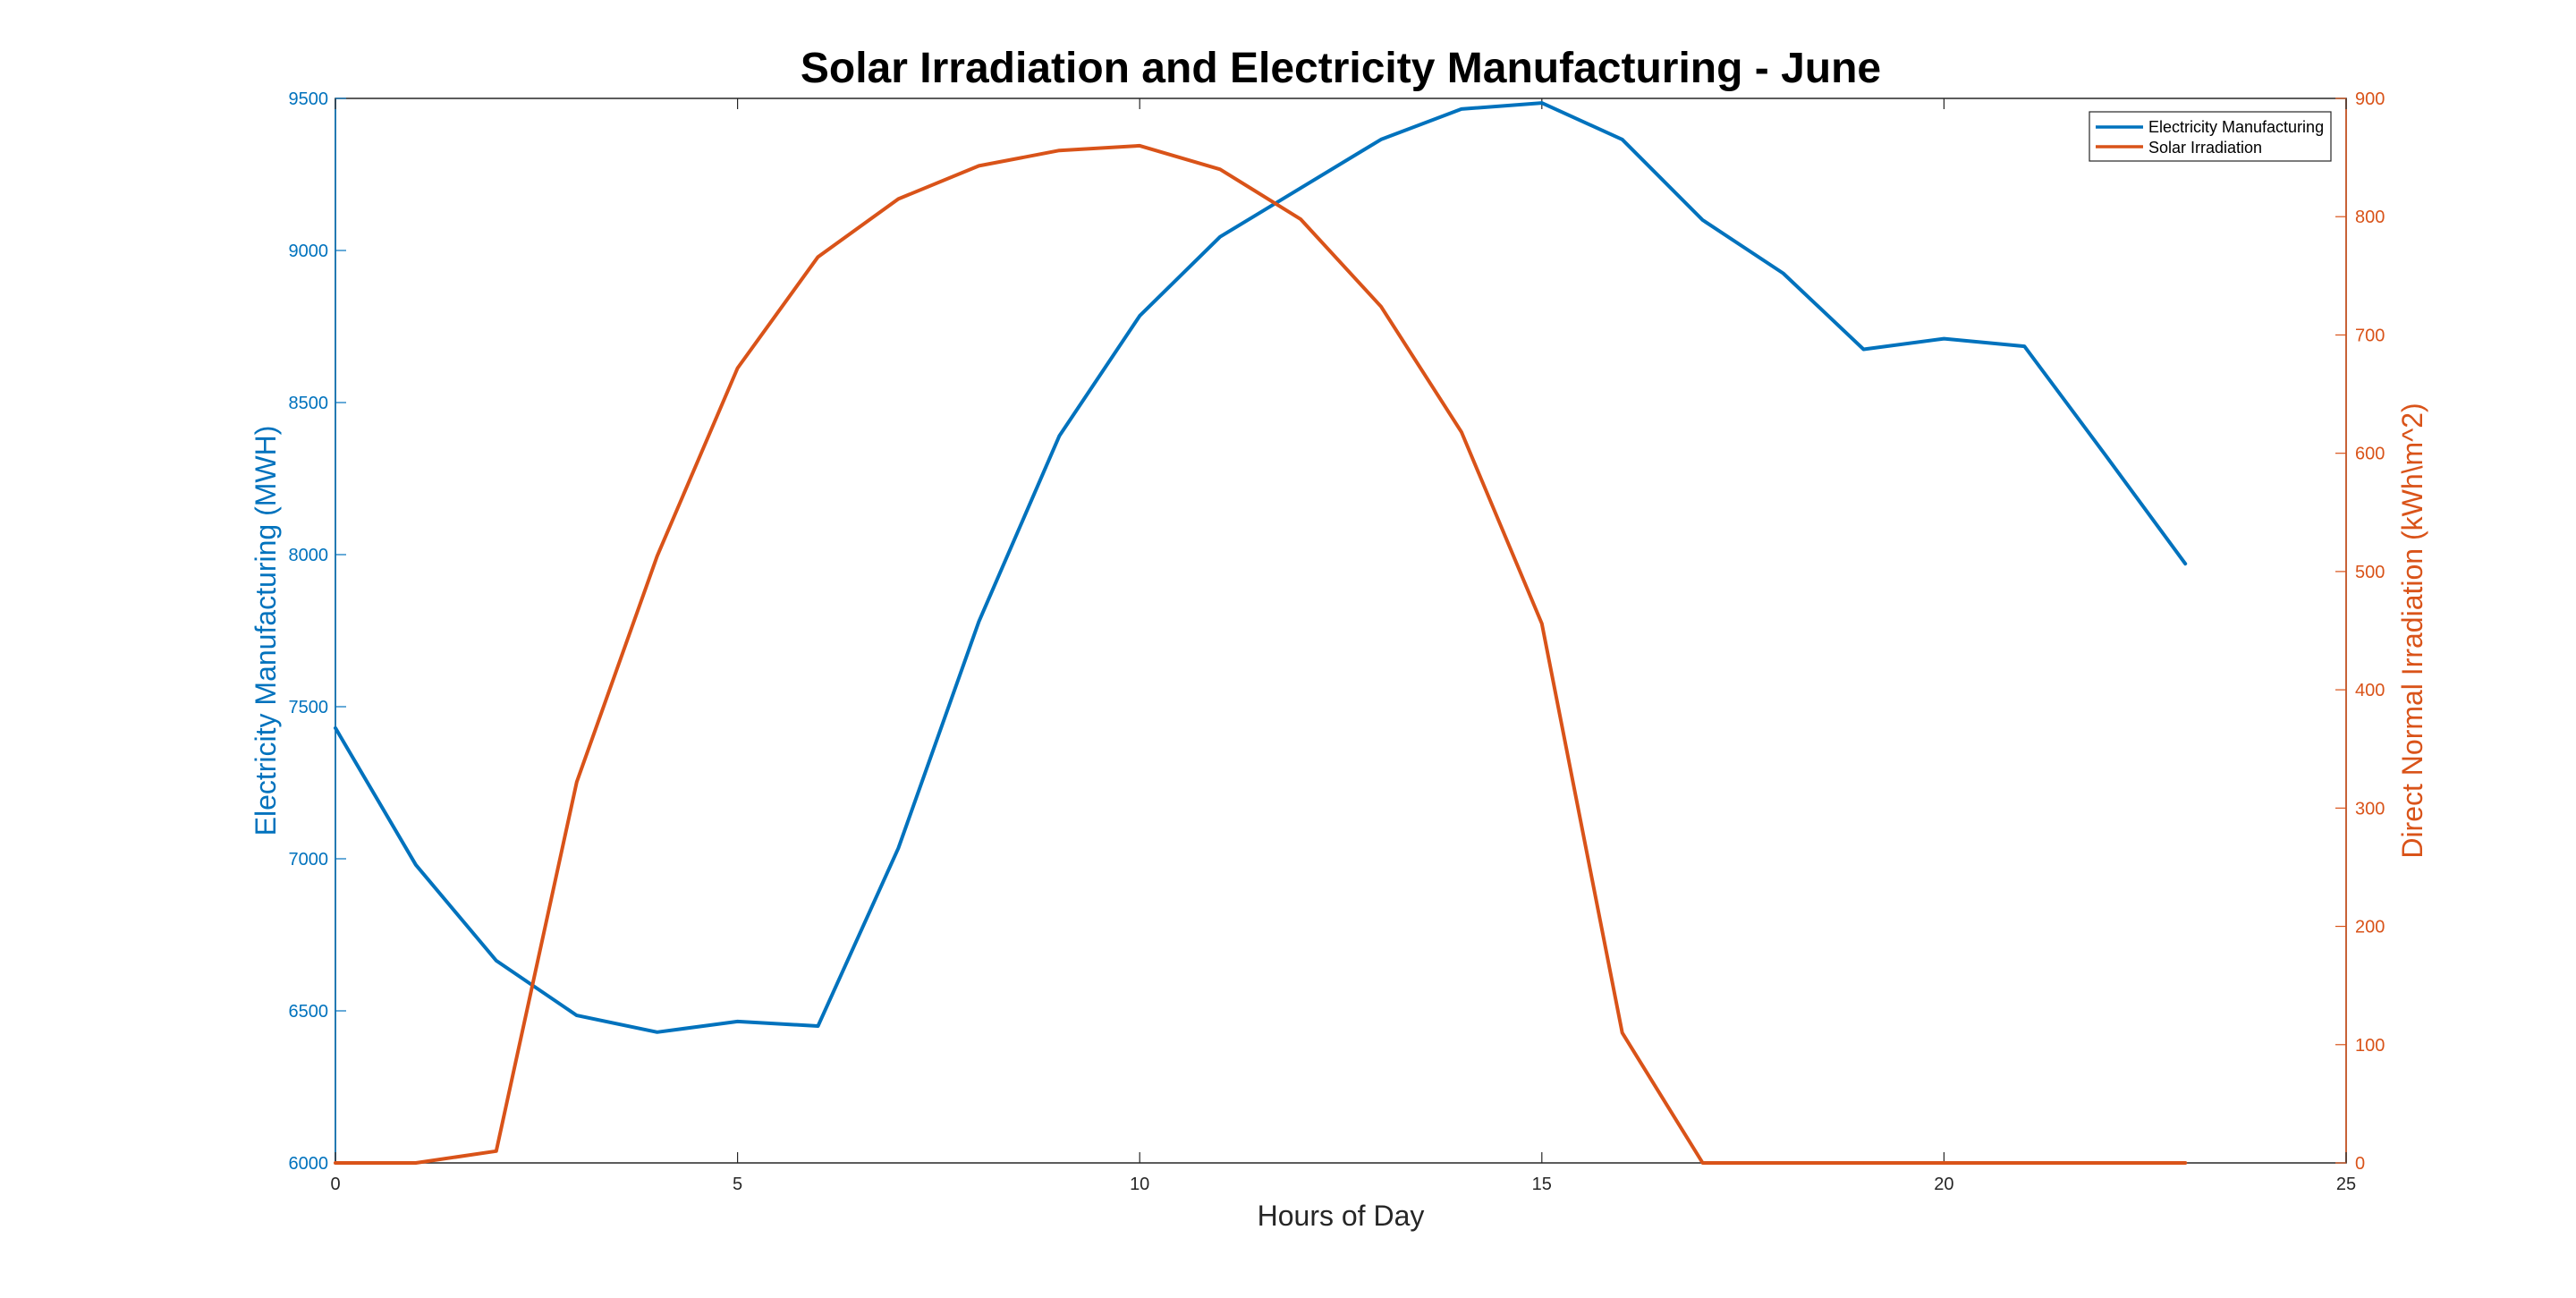  What do you see at coordinates (2370, 690) in the screenshot?
I see `right-y-tick-label-400: 400` at bounding box center [2370, 690].